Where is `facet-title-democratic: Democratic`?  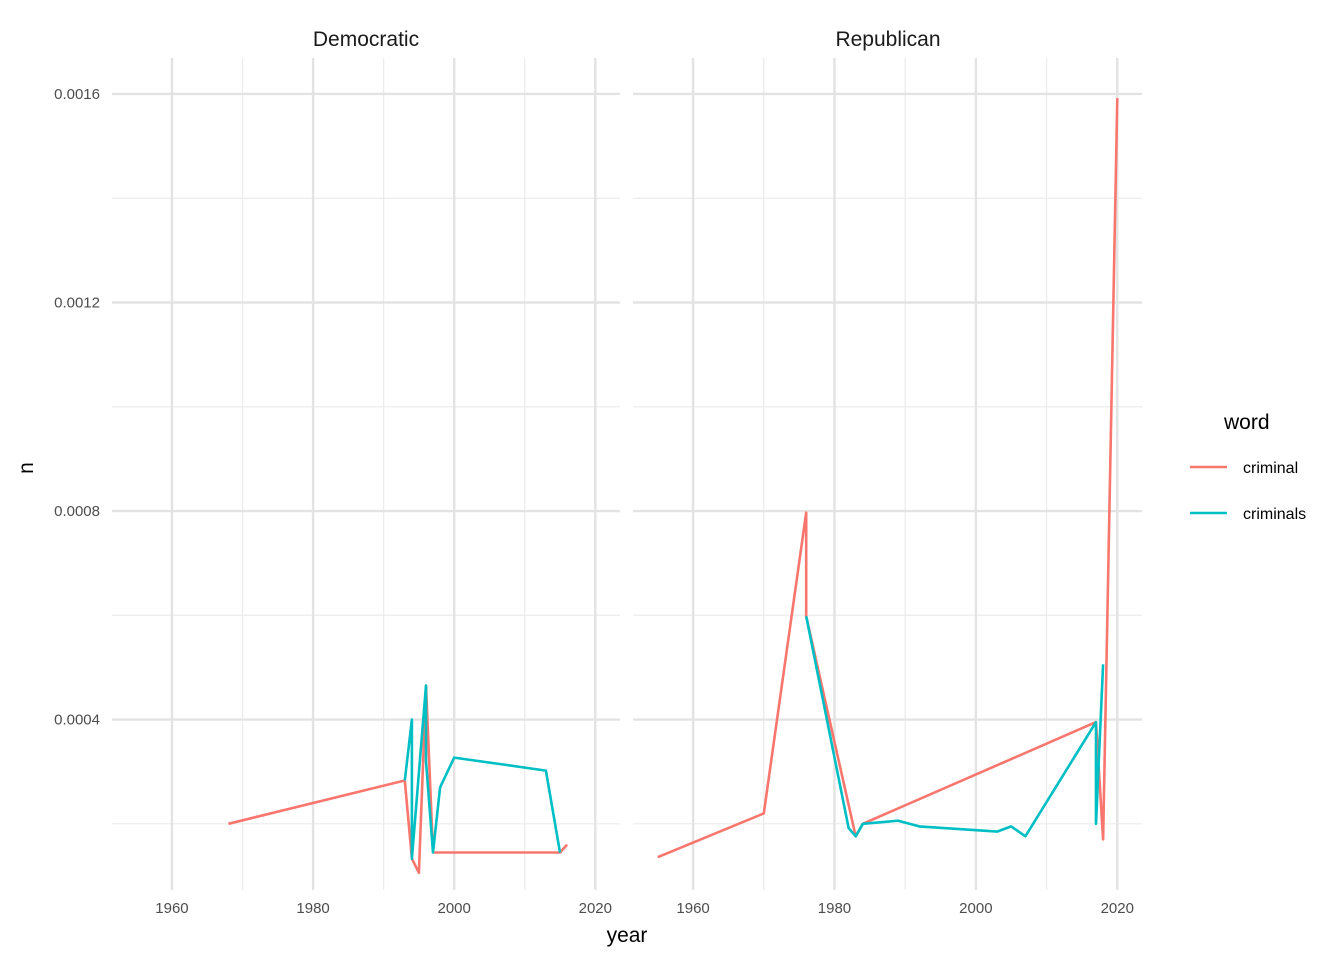 facet-title-democratic: Democratic is located at coordinates (366, 39).